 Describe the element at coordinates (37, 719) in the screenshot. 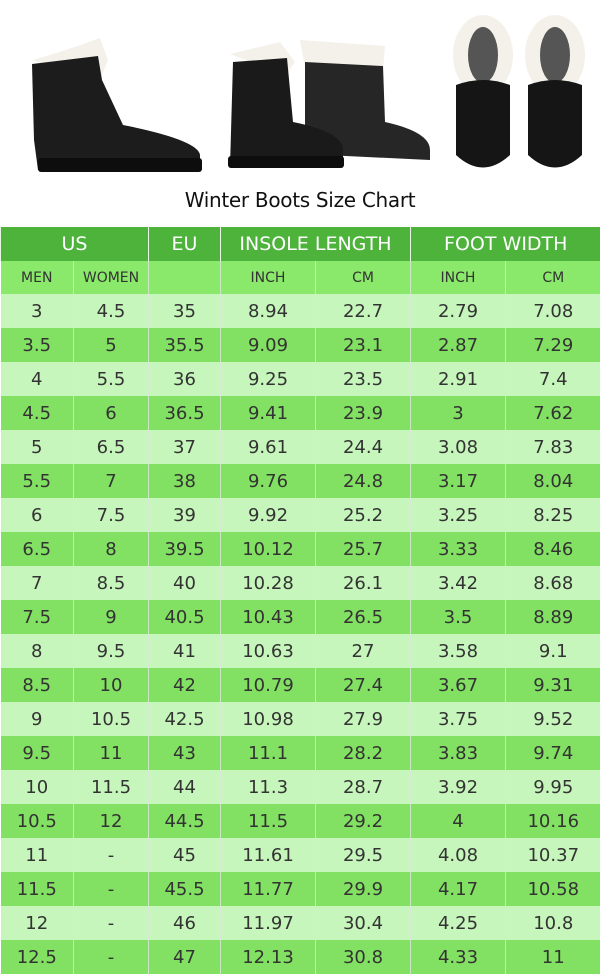

I see `table-cell: 9` at that location.